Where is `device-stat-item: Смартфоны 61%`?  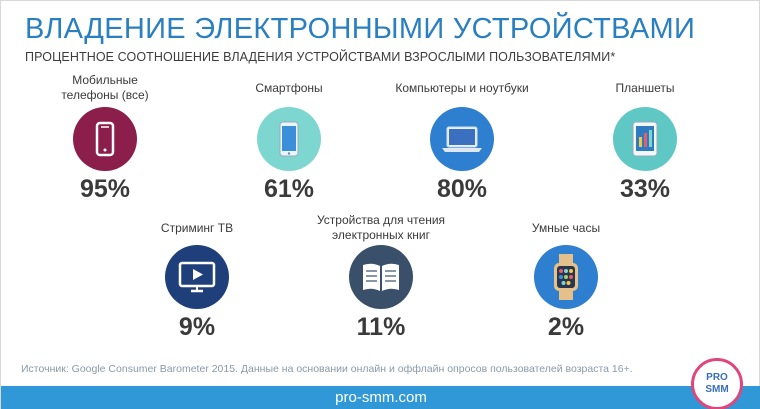 device-stat-item: Смартфоны 61% is located at coordinates (289, 143).